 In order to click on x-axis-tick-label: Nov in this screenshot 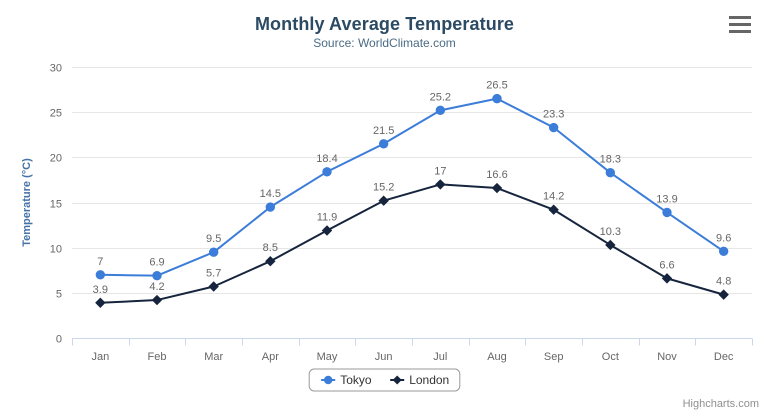, I will do `click(667, 357)`.